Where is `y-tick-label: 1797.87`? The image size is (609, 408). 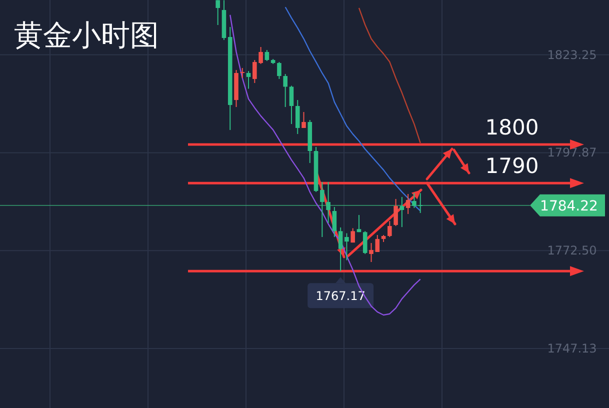 y-tick-label: 1797.87 is located at coordinates (572, 153).